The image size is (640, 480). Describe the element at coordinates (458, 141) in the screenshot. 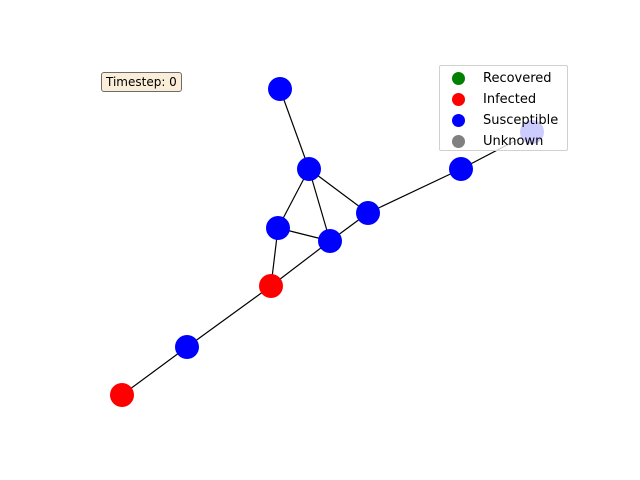

I see `unknown-marker-icon` at that location.